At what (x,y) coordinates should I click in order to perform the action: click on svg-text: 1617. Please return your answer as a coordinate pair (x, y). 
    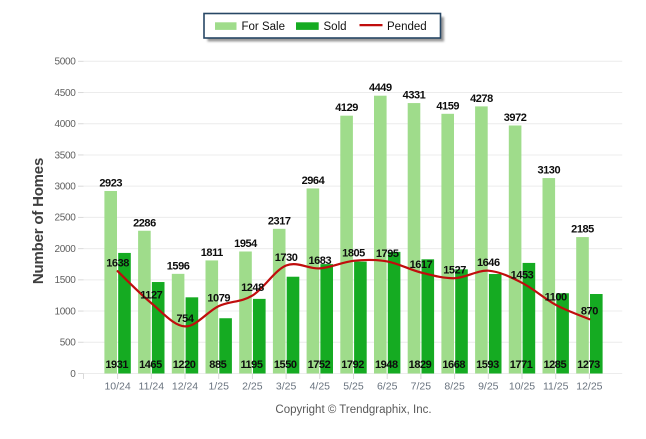
    Looking at the image, I should click on (421, 265).